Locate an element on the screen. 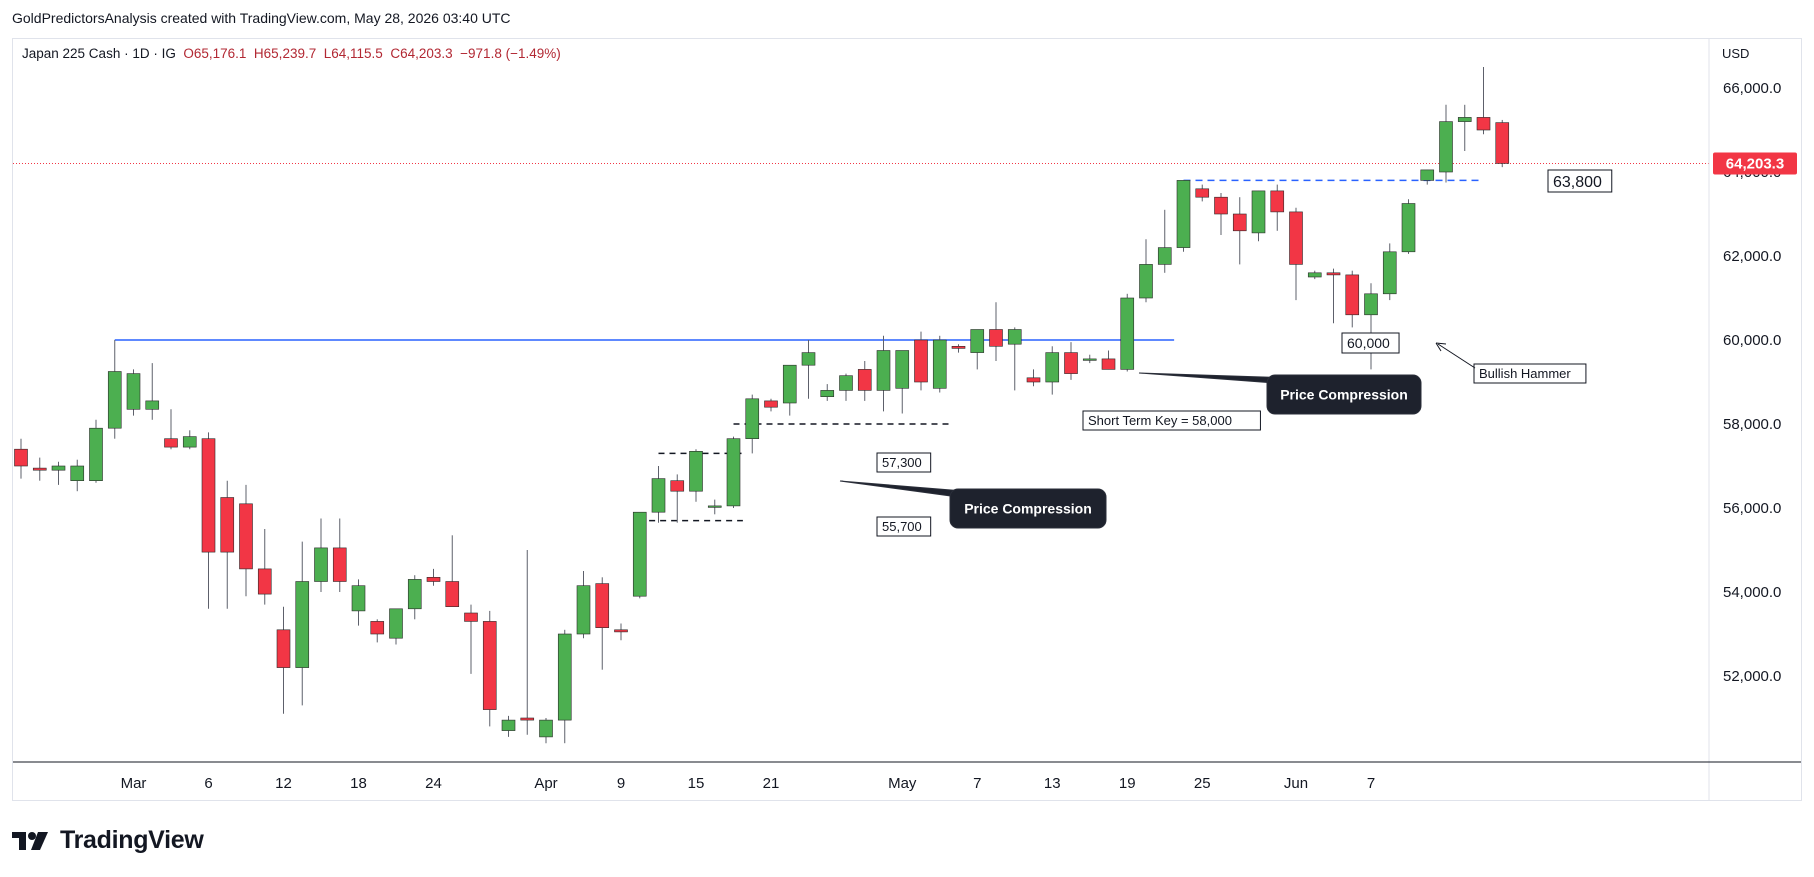  hammer-arrow-head is located at coordinates (1441, 347).